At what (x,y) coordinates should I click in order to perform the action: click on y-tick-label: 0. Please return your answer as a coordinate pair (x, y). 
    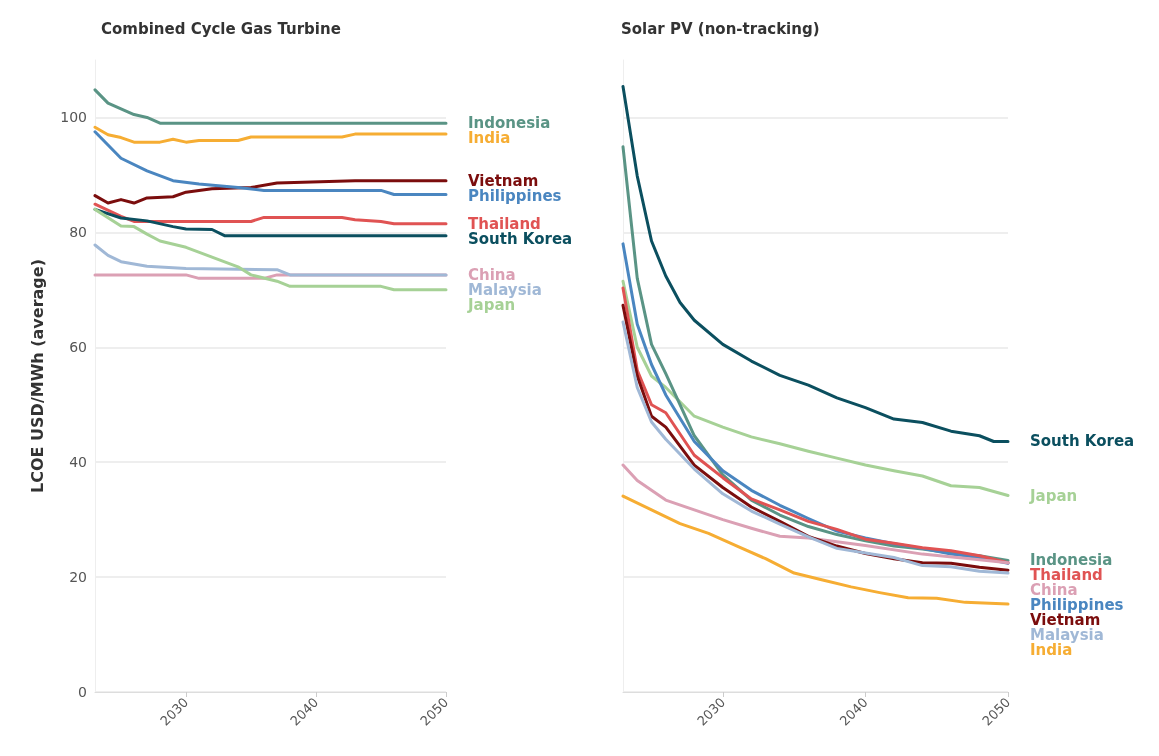
    Looking at the image, I should click on (82, 692).